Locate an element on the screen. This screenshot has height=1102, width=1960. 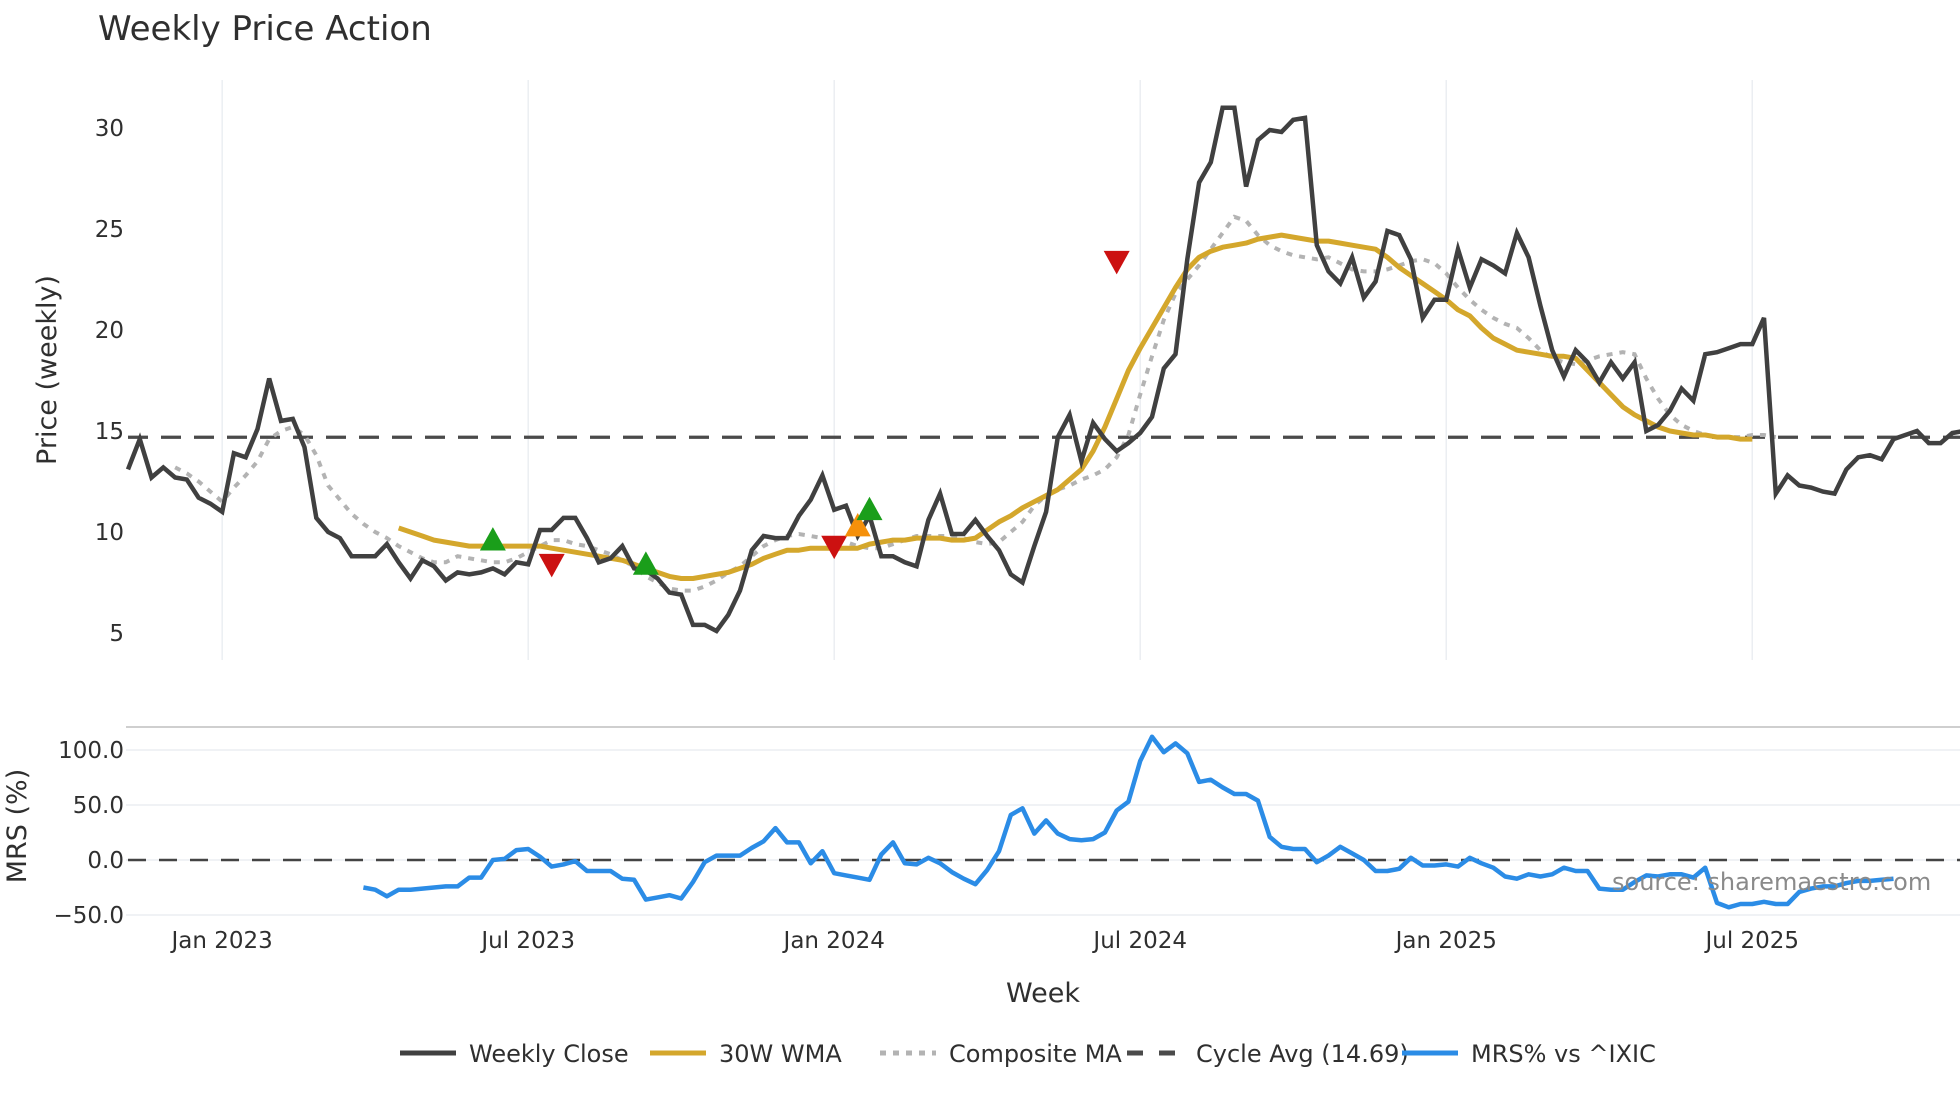
x-tick-label: Jul 2023 is located at coordinates (527, 941).